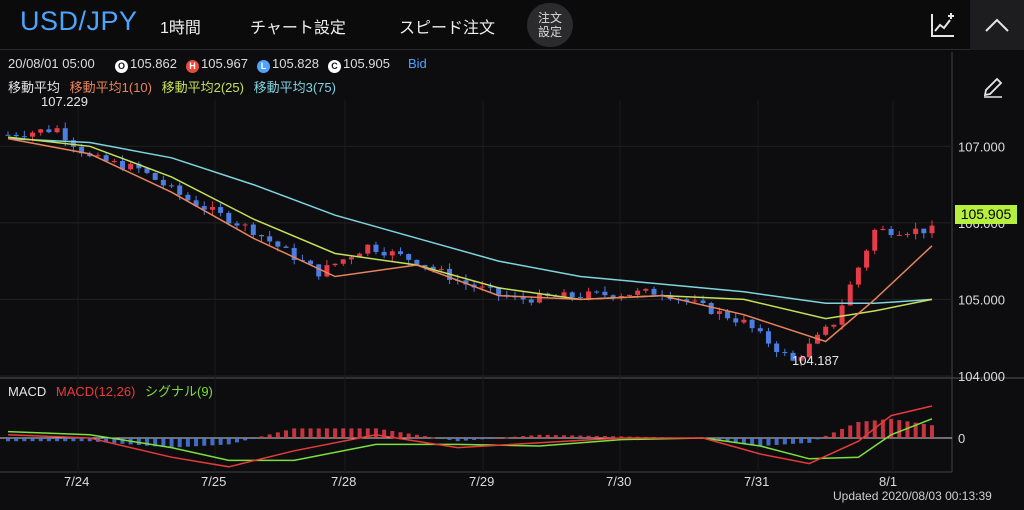 The width and height of the screenshot is (1024, 510). What do you see at coordinates (121, 66) in the screenshot?
I see `open-badge-icon: O` at bounding box center [121, 66].